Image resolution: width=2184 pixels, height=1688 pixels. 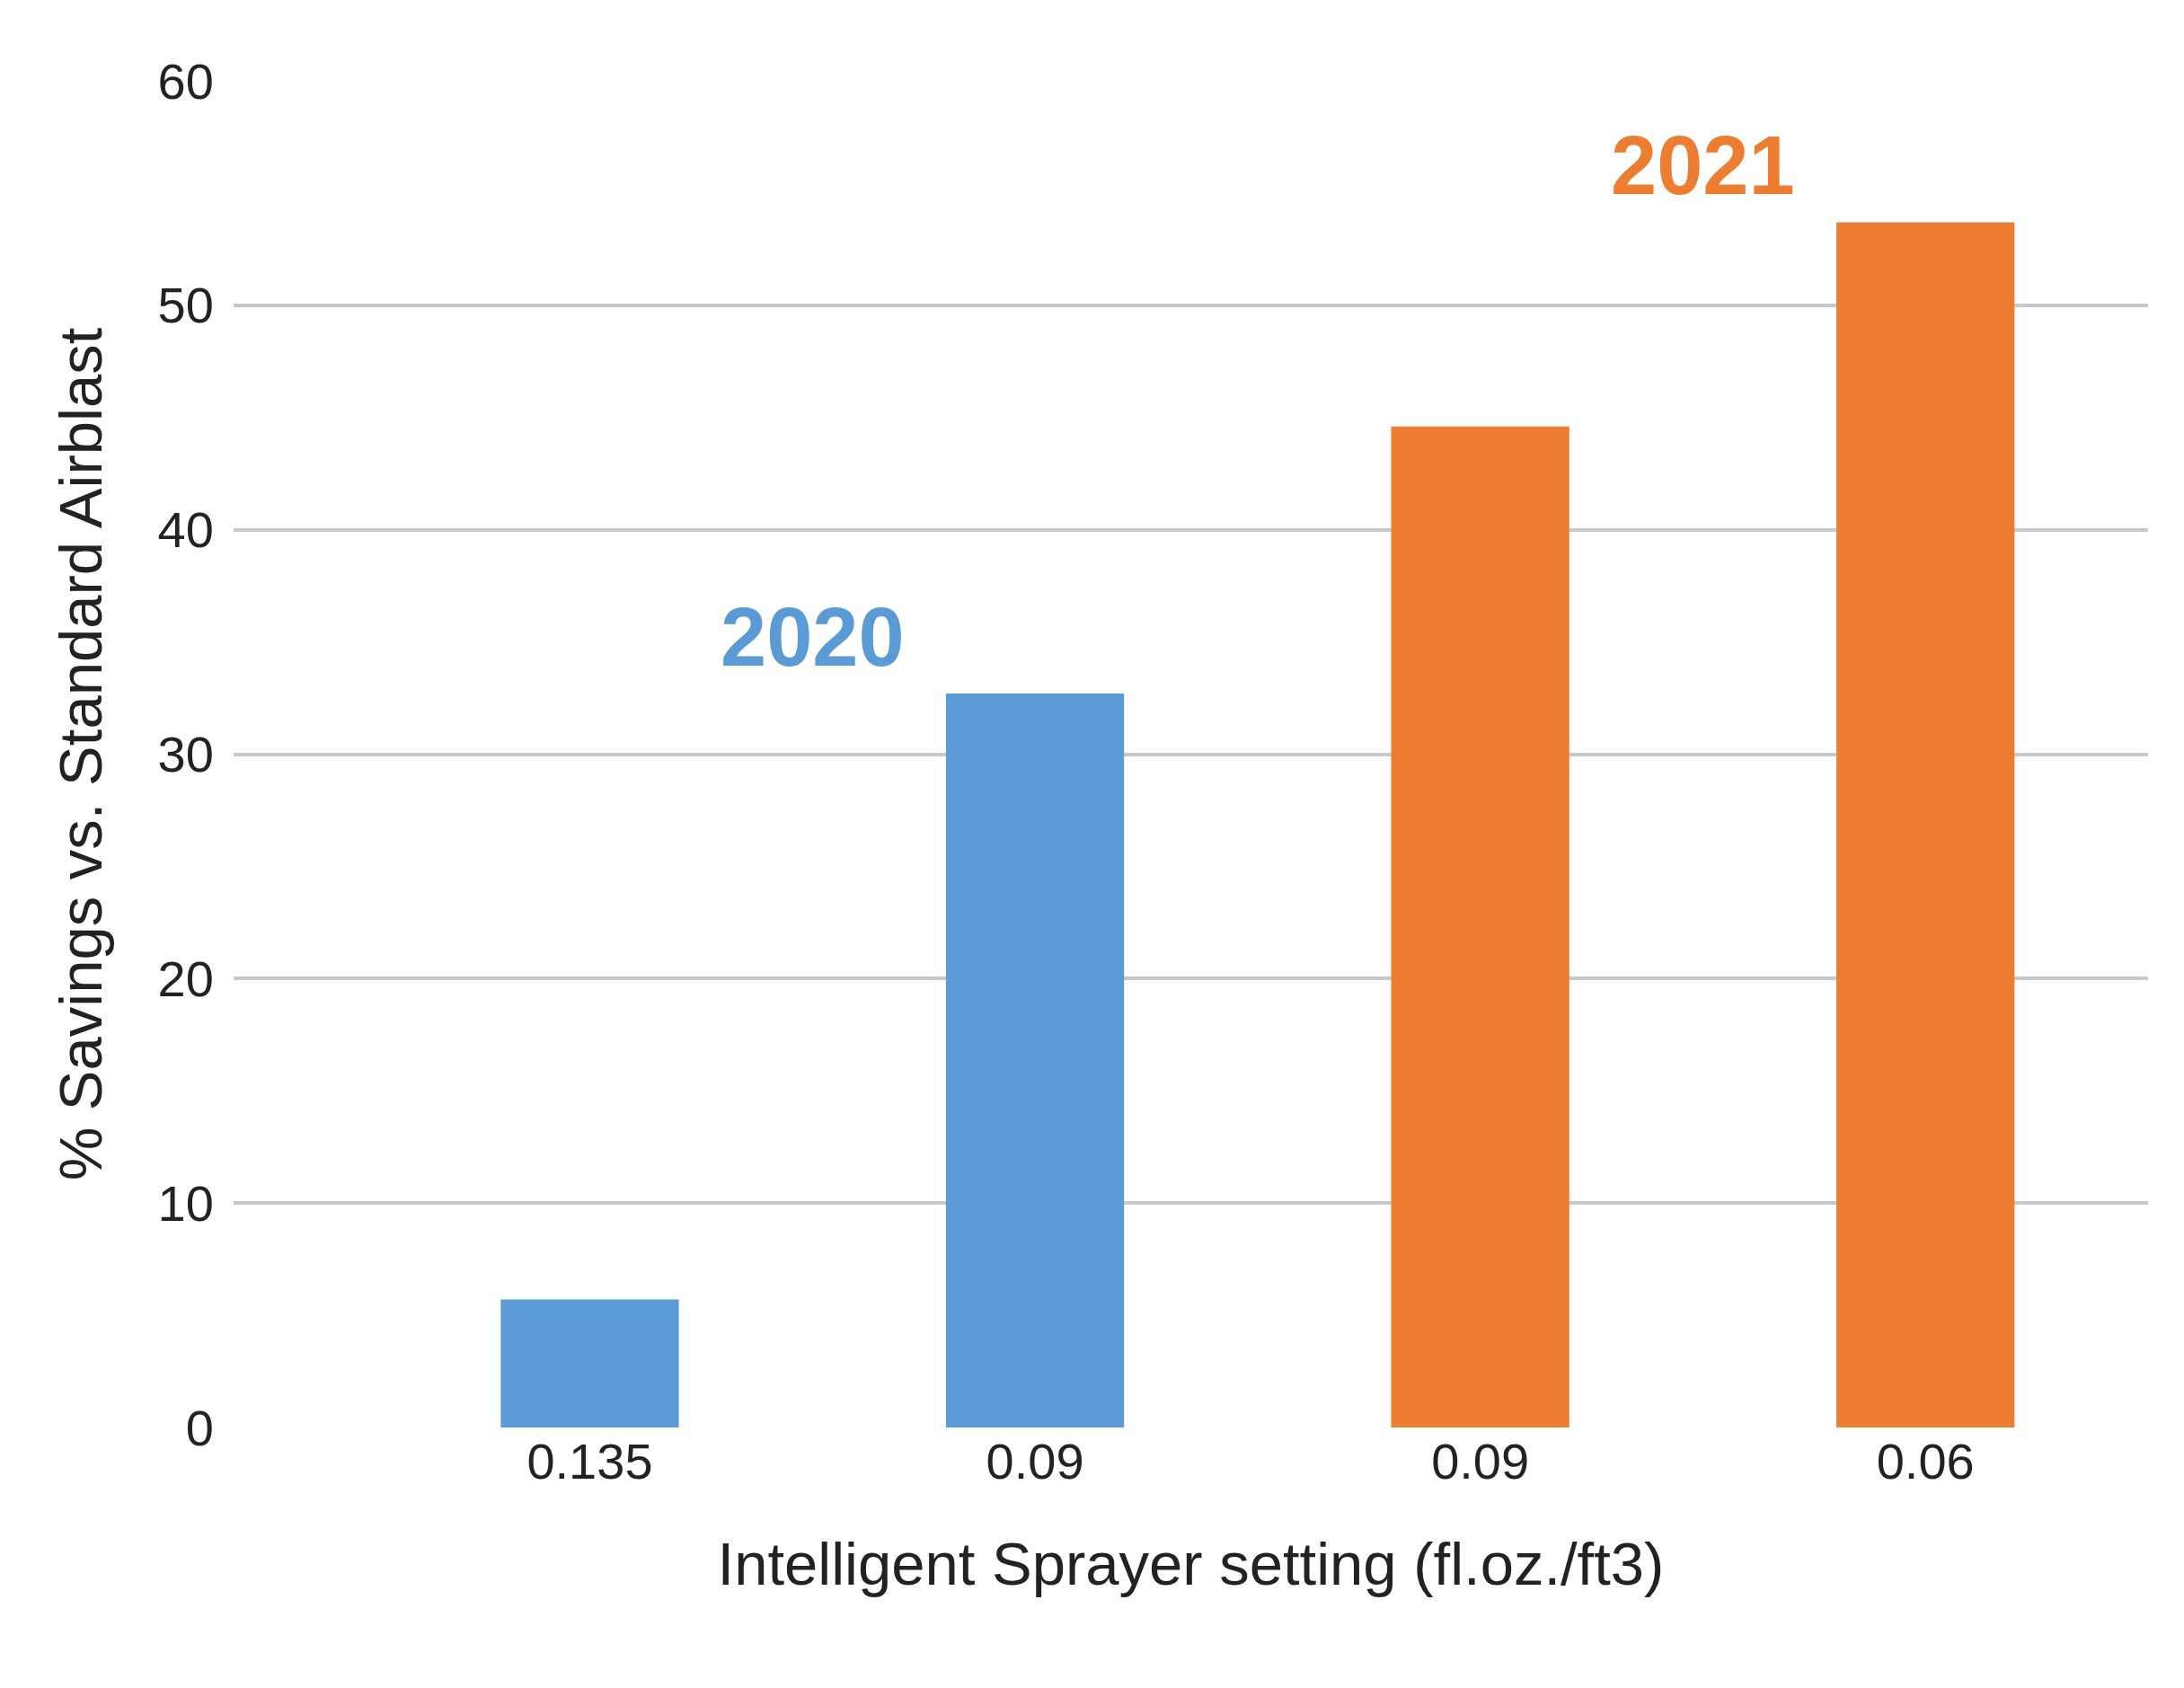 I want to click on y-tick-label: 30, so click(x=186, y=755).